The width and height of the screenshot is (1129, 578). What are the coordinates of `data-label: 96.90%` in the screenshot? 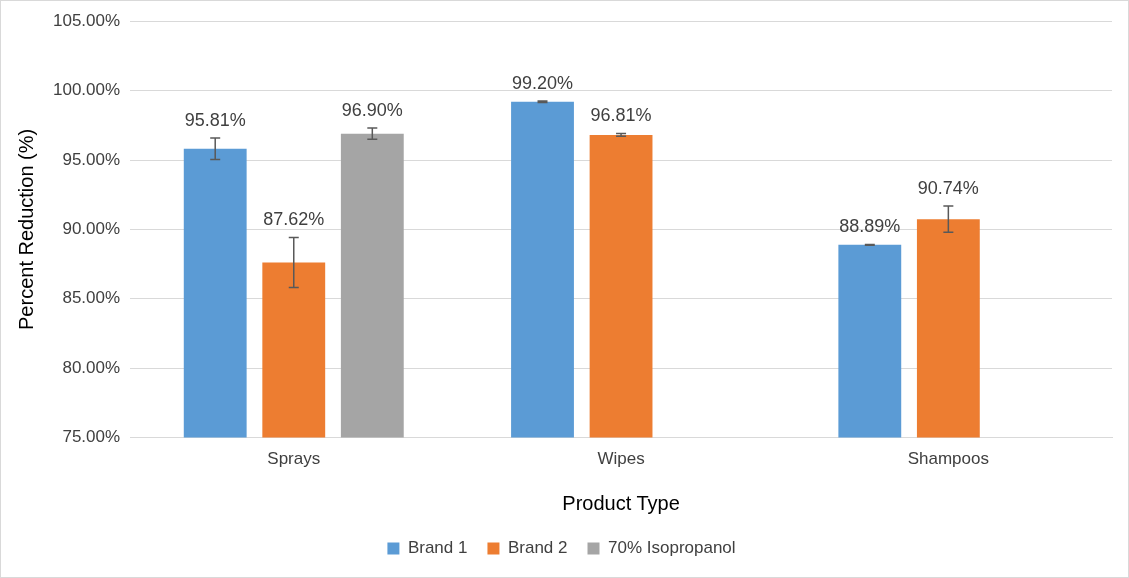 It's located at (372, 110).